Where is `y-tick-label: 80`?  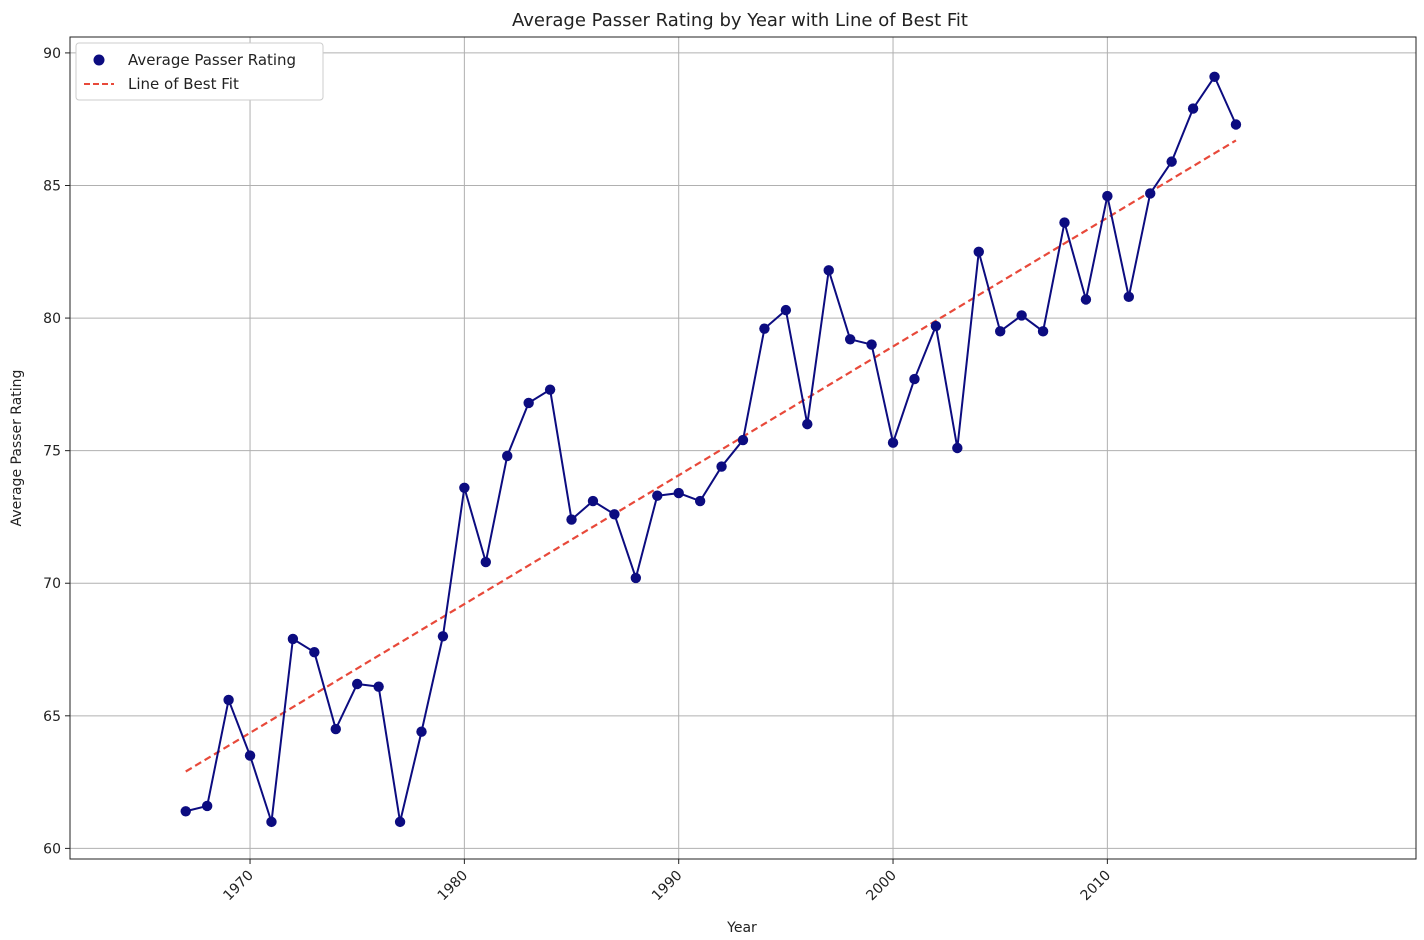
y-tick-label: 80 is located at coordinates (52, 319).